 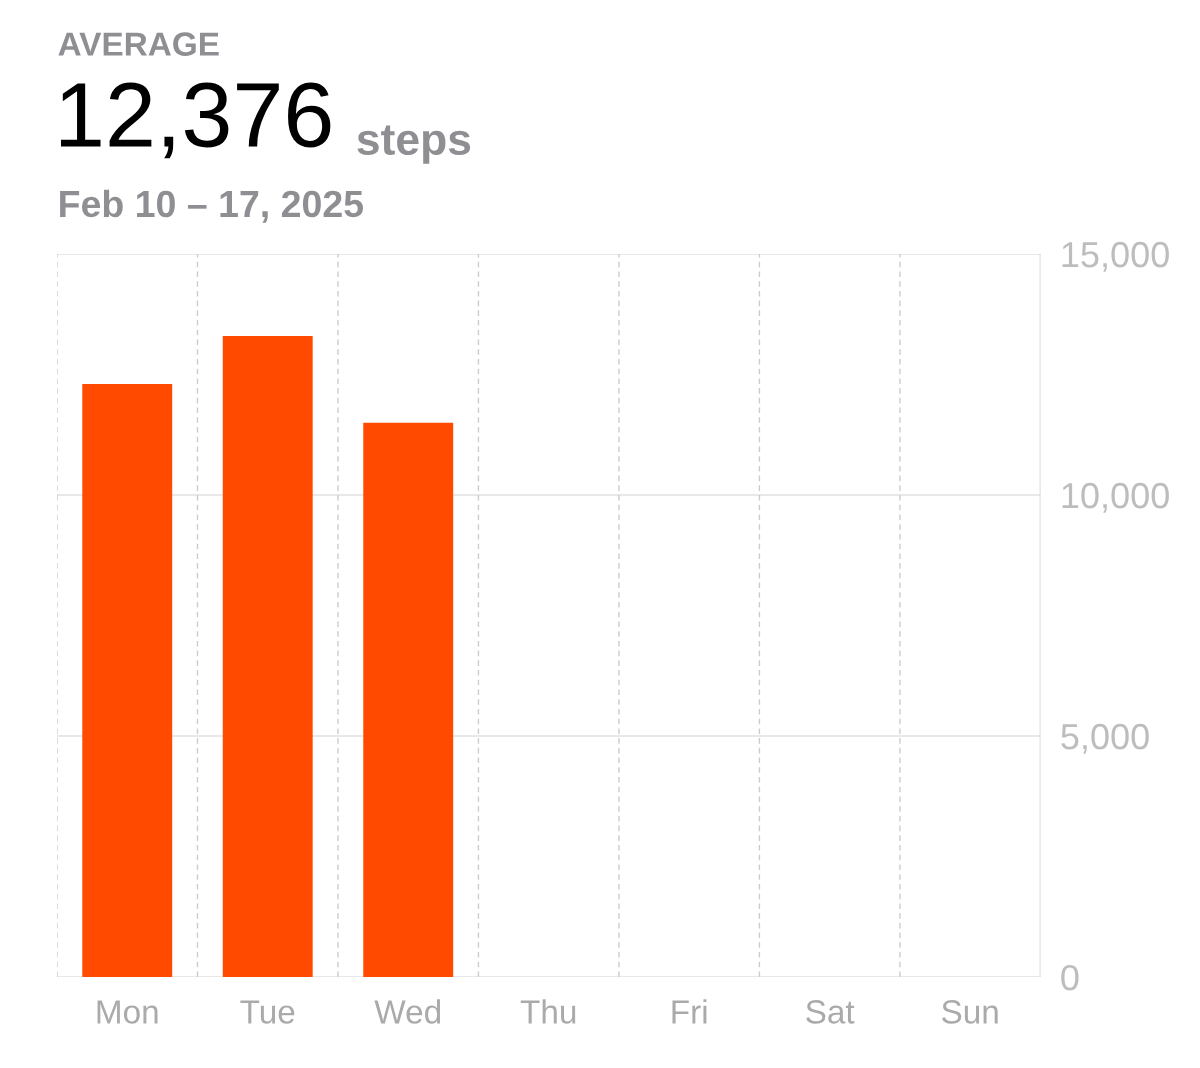 I want to click on y-tick-label: 15,000, so click(x=1115, y=256).